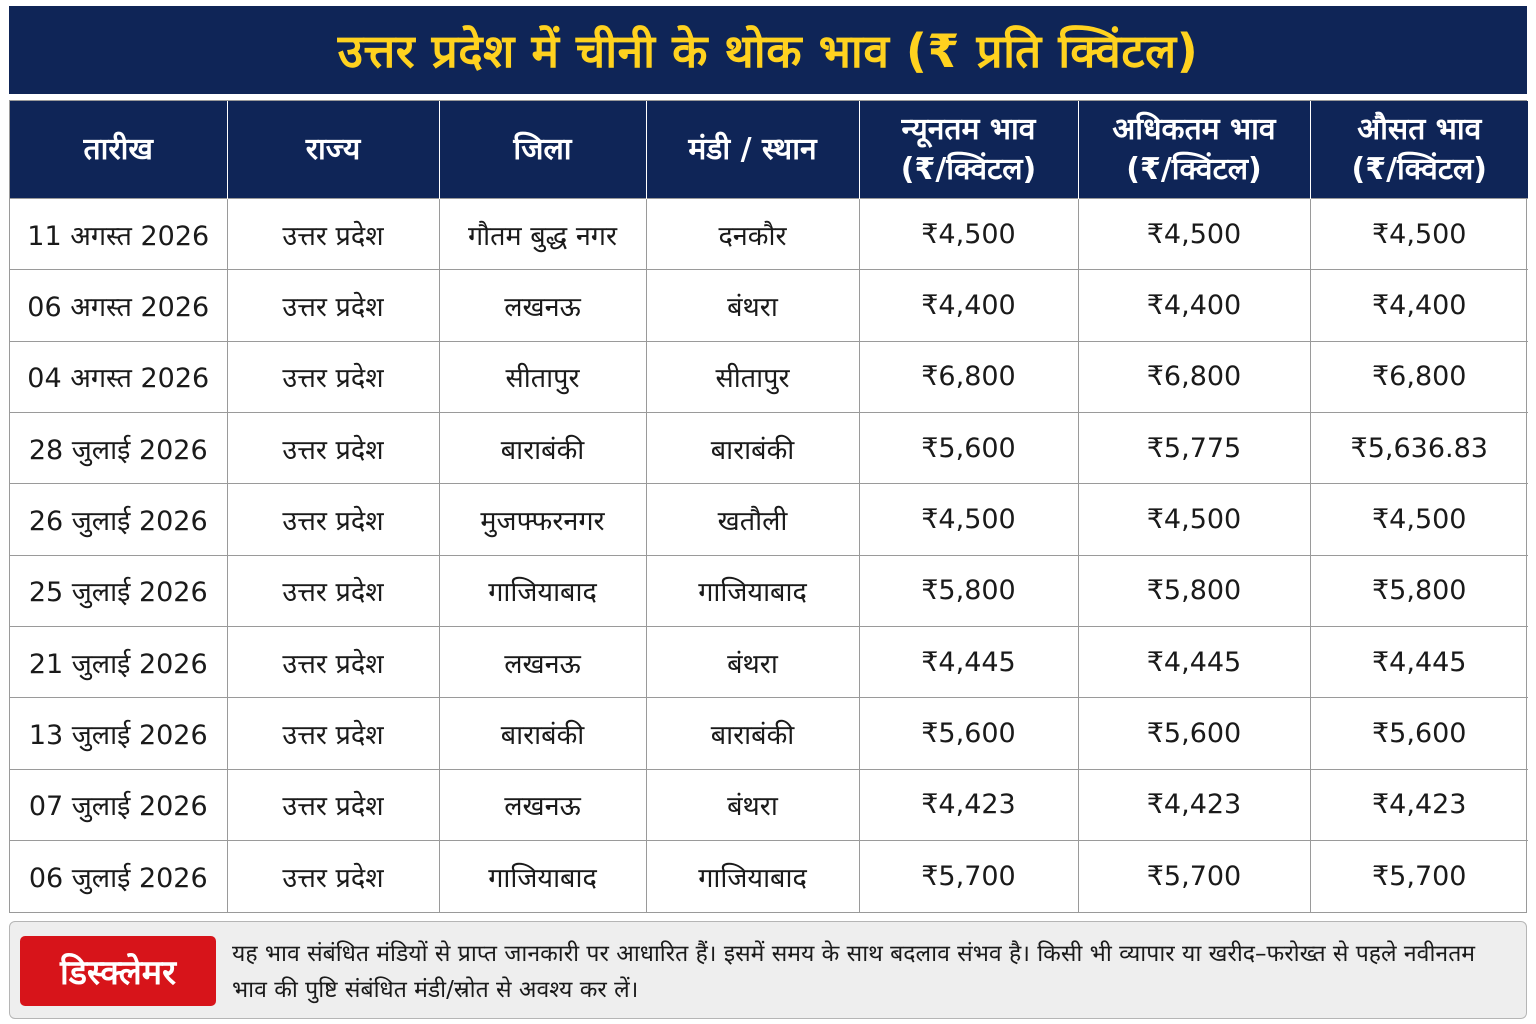 Image resolution: width=1536 pixels, height=1024 pixels. What do you see at coordinates (968, 129) in the screenshot?
I see `column-header-label: न्यूनतम भाव` at bounding box center [968, 129].